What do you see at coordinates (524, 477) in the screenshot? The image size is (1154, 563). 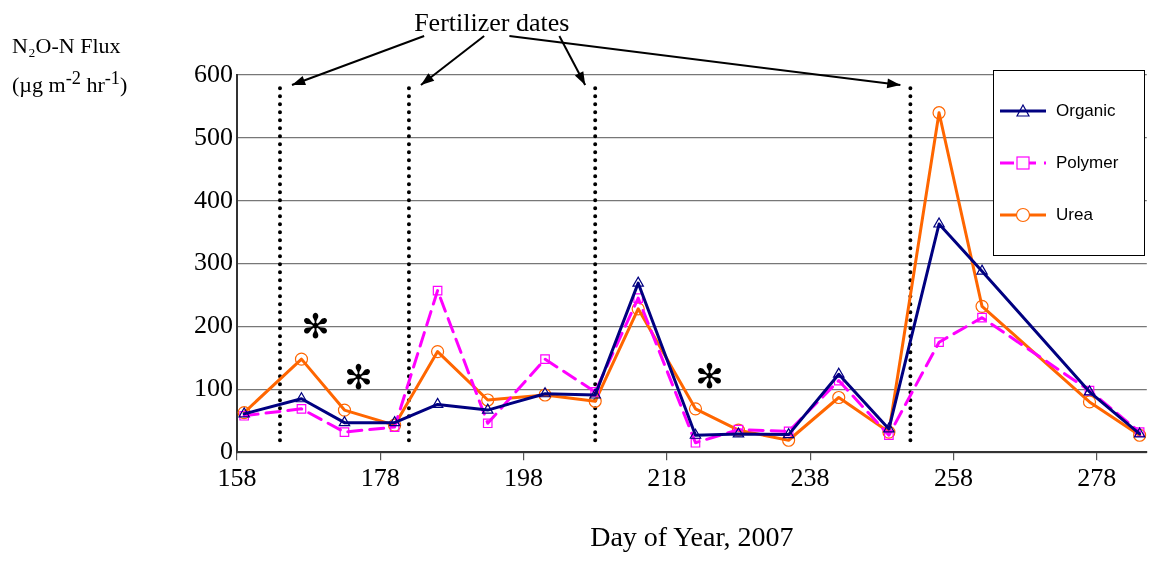 I see `x-tick-label: 198` at bounding box center [524, 477].